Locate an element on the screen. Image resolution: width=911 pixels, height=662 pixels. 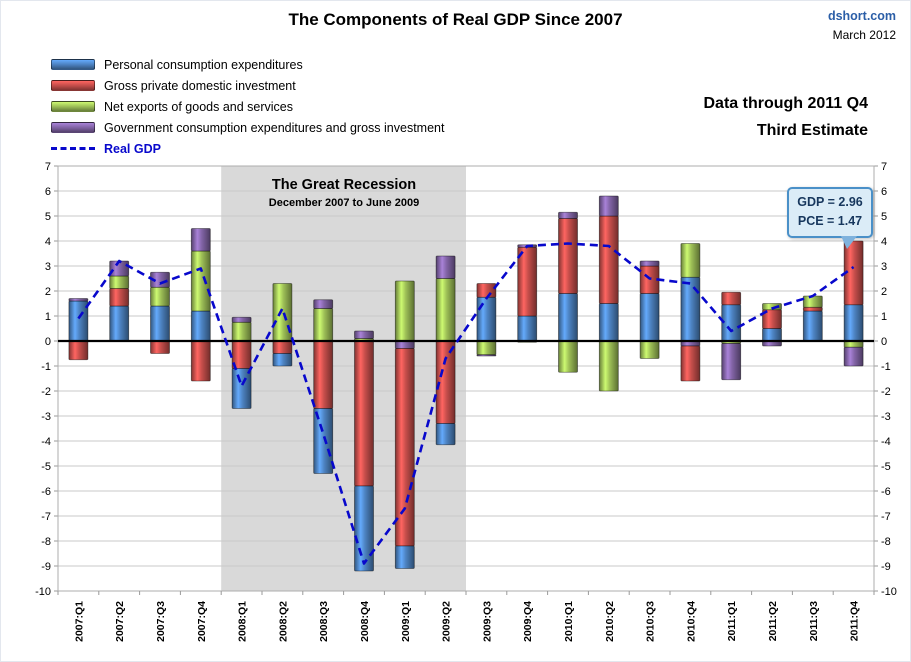
legend-row-netx: Net exports of goods and services is located at coordinates (247, 106).